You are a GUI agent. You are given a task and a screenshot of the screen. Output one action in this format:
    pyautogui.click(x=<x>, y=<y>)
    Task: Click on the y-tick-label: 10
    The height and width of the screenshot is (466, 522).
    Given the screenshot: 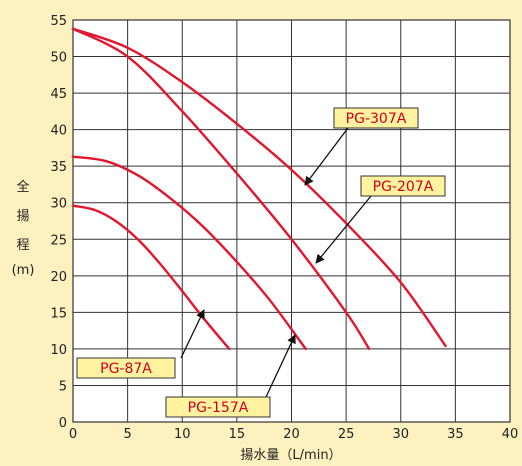 What is the action you would take?
    pyautogui.click(x=58, y=350)
    